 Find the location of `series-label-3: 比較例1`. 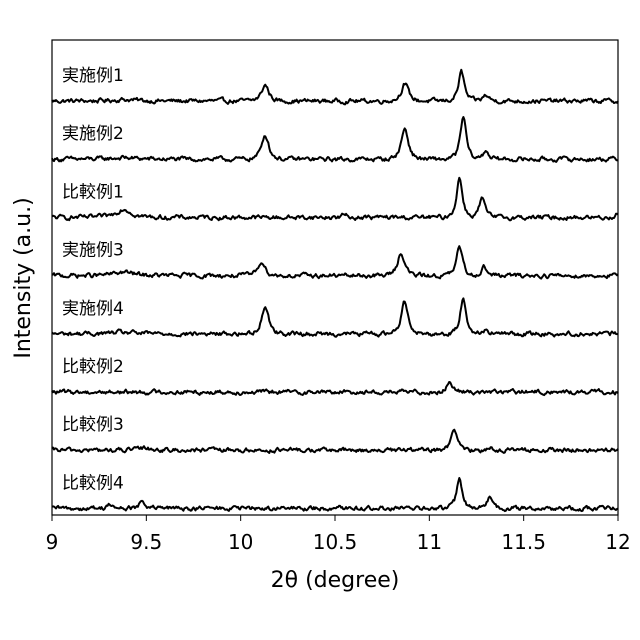

series-label-3: 比較例1 is located at coordinates (93, 192).